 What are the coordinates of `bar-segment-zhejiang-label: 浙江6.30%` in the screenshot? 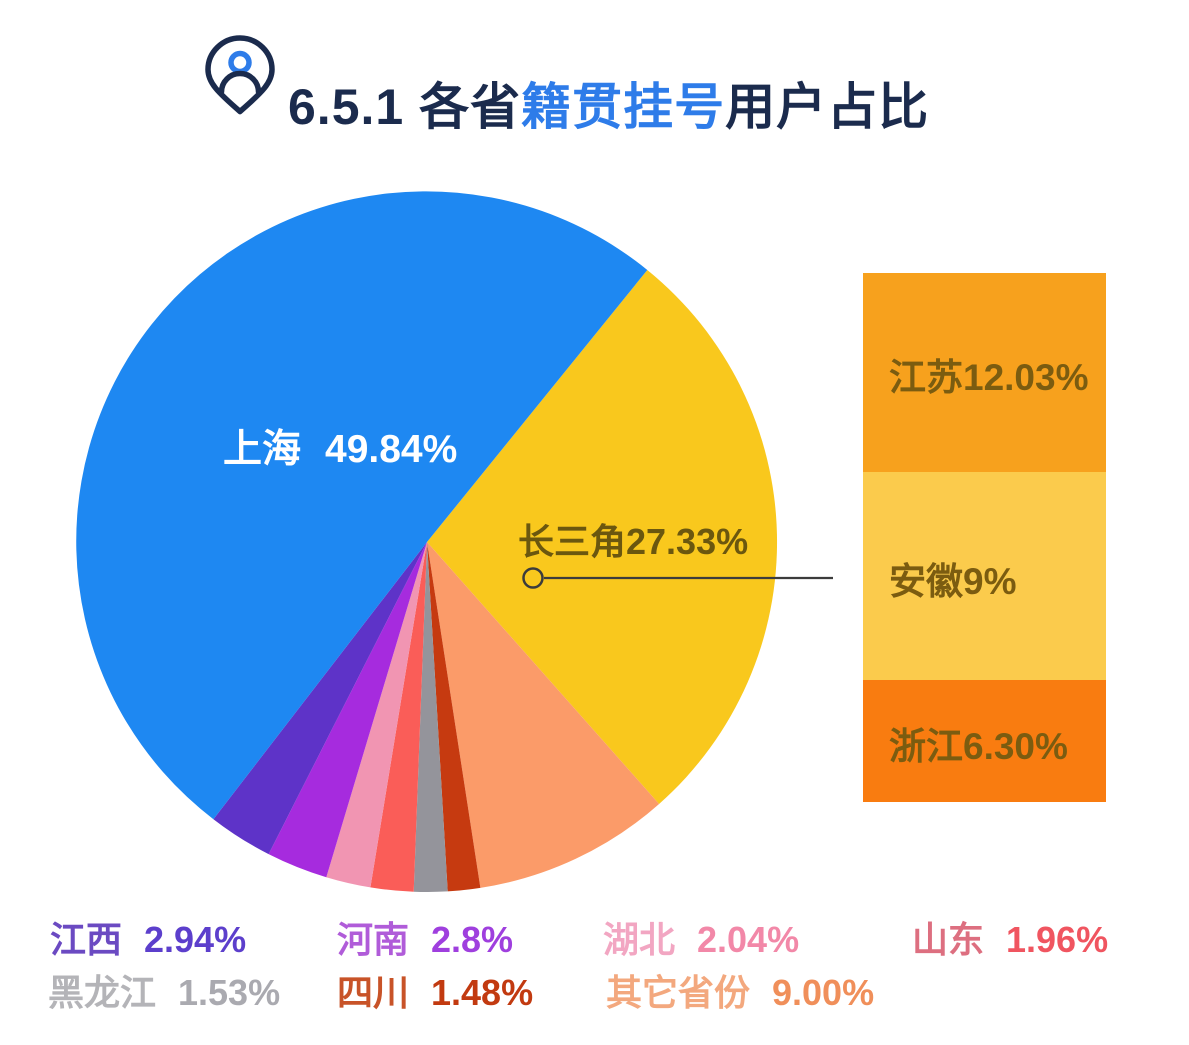 It's located at (978, 746).